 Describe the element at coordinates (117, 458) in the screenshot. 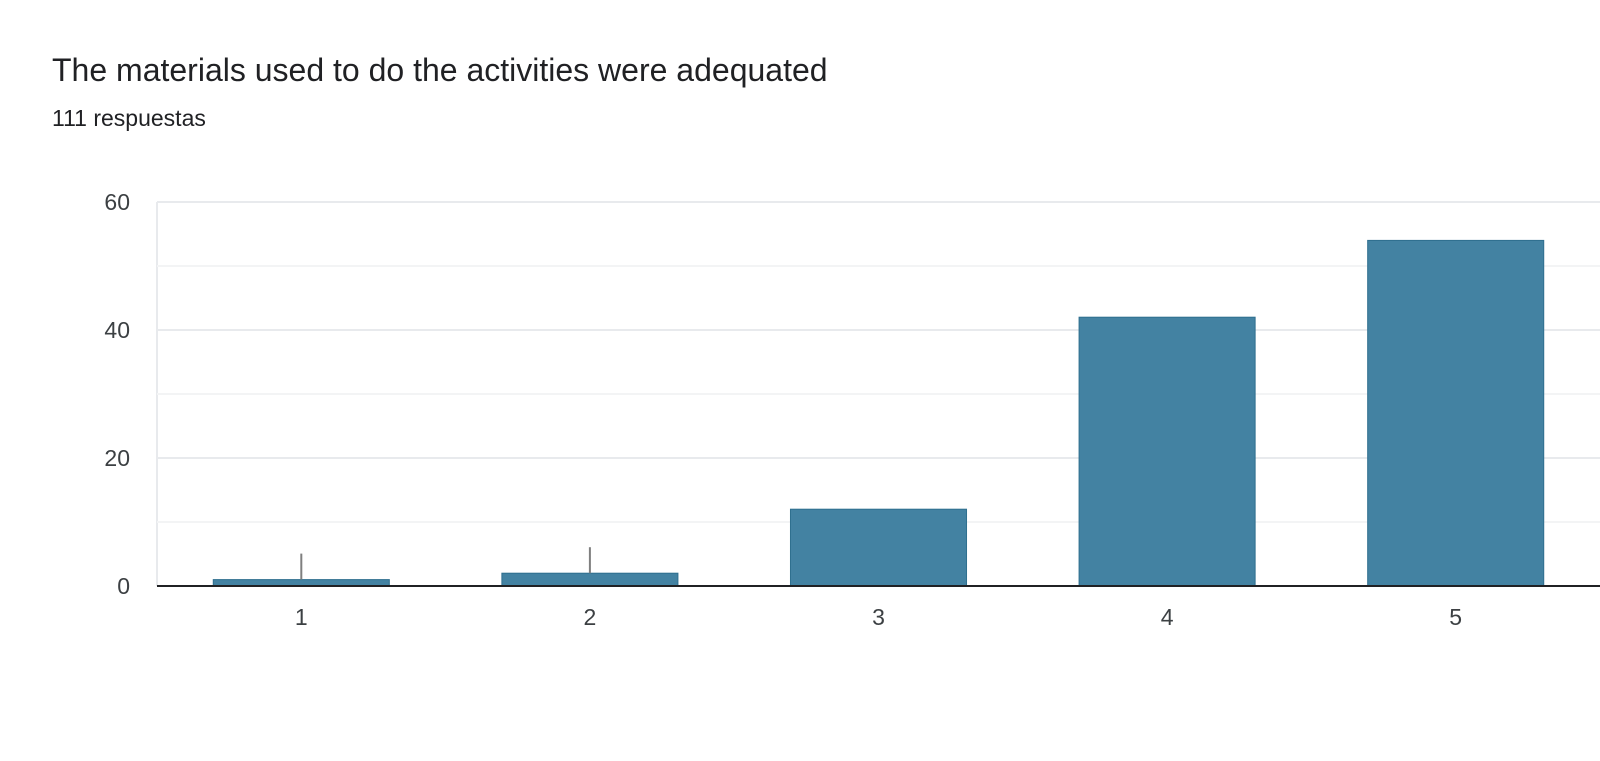

I see `y-tick-label: 20` at that location.